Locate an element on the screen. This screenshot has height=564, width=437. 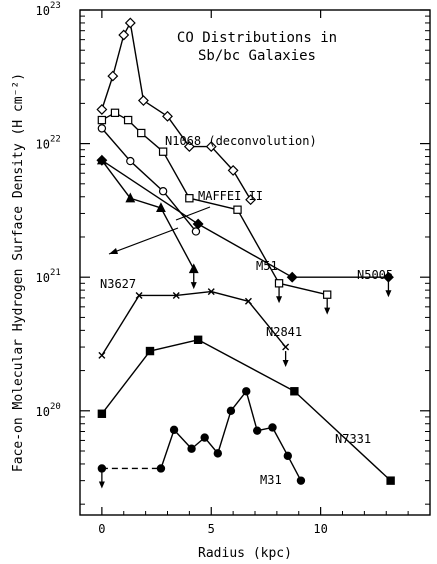
x-tick-label: 10 is located at coordinates (320, 529).